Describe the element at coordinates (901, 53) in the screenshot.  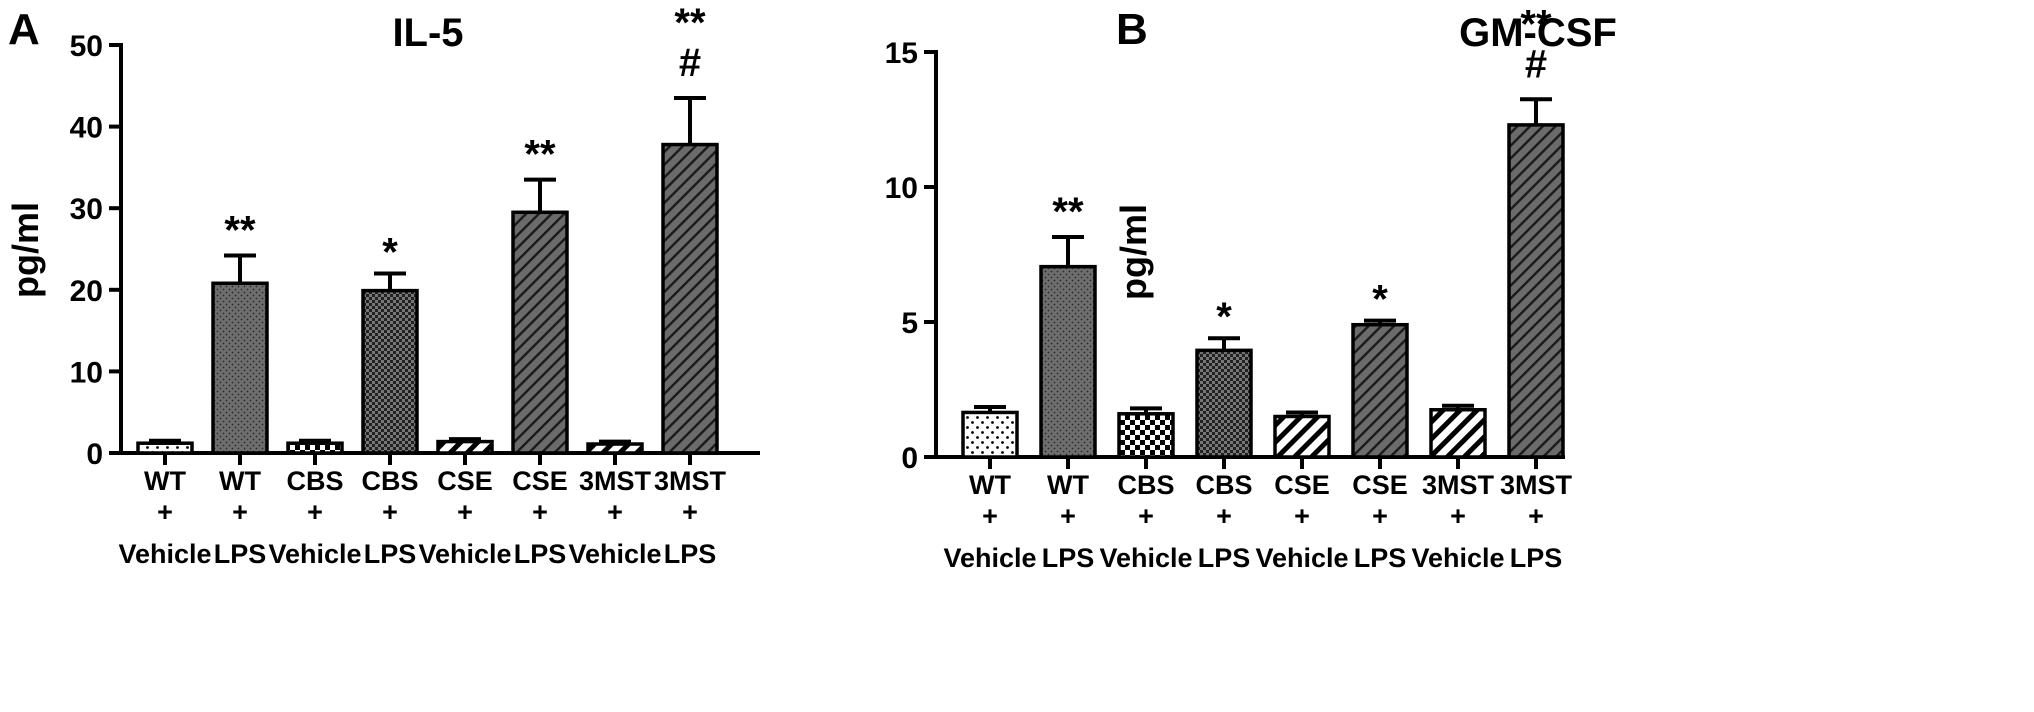
I see `y-tick-label: 15` at that location.